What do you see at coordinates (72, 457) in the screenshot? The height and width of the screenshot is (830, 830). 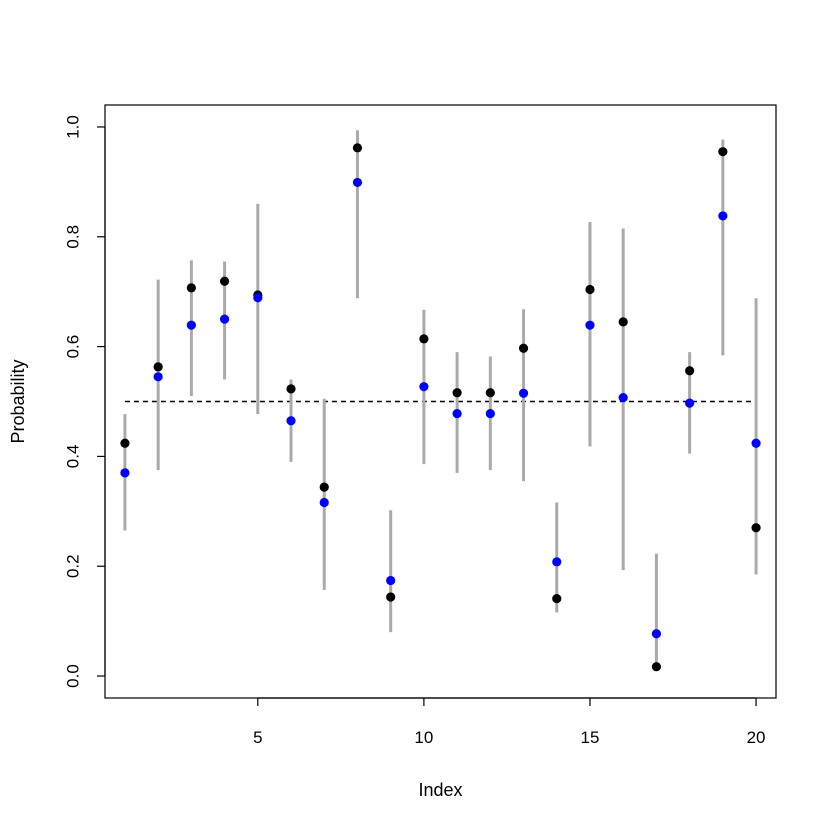 I see `y-tick-label: 0.4` at bounding box center [72, 457].